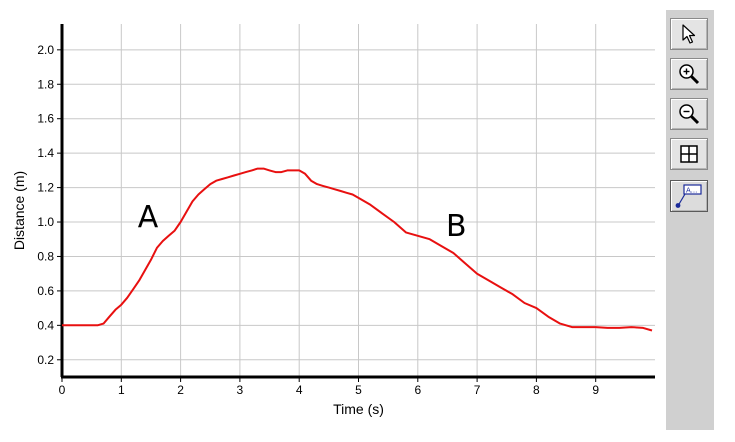 The width and height of the screenshot is (735, 442). Describe the element at coordinates (49, 205) in the screenshot. I see `y-axis-ticks: 0.2 0.4 0.6 0.8 1.0 1.2 1.4 1.6 1.8 2.0` at that location.